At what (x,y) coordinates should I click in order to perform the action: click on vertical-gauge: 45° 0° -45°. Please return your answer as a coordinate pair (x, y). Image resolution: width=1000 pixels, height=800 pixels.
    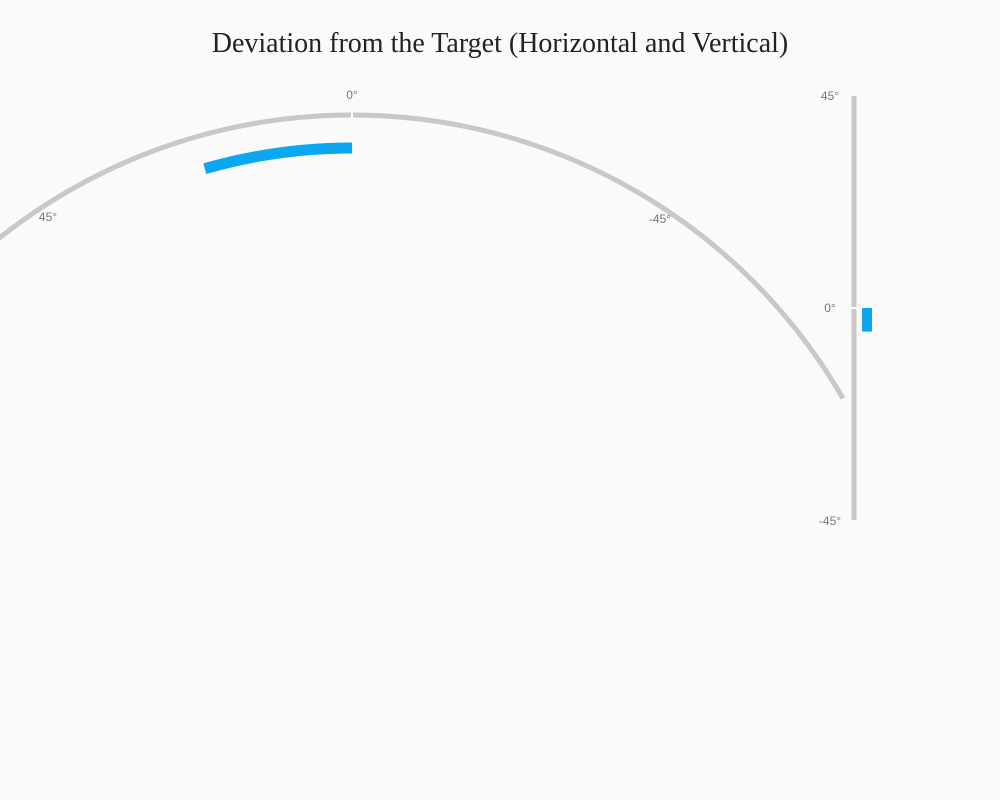
    Looking at the image, I should click on (845, 308).